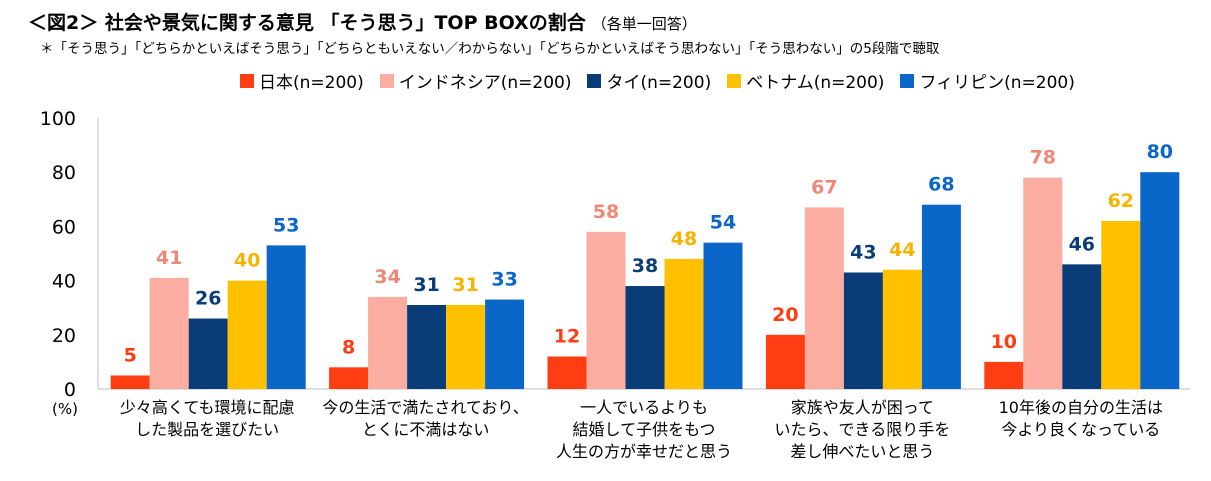 The height and width of the screenshot is (481, 1211). What do you see at coordinates (207, 418) in the screenshot?
I see `x-category-label: 少々高くても環境に配慮 した製品を選びたい` at bounding box center [207, 418].